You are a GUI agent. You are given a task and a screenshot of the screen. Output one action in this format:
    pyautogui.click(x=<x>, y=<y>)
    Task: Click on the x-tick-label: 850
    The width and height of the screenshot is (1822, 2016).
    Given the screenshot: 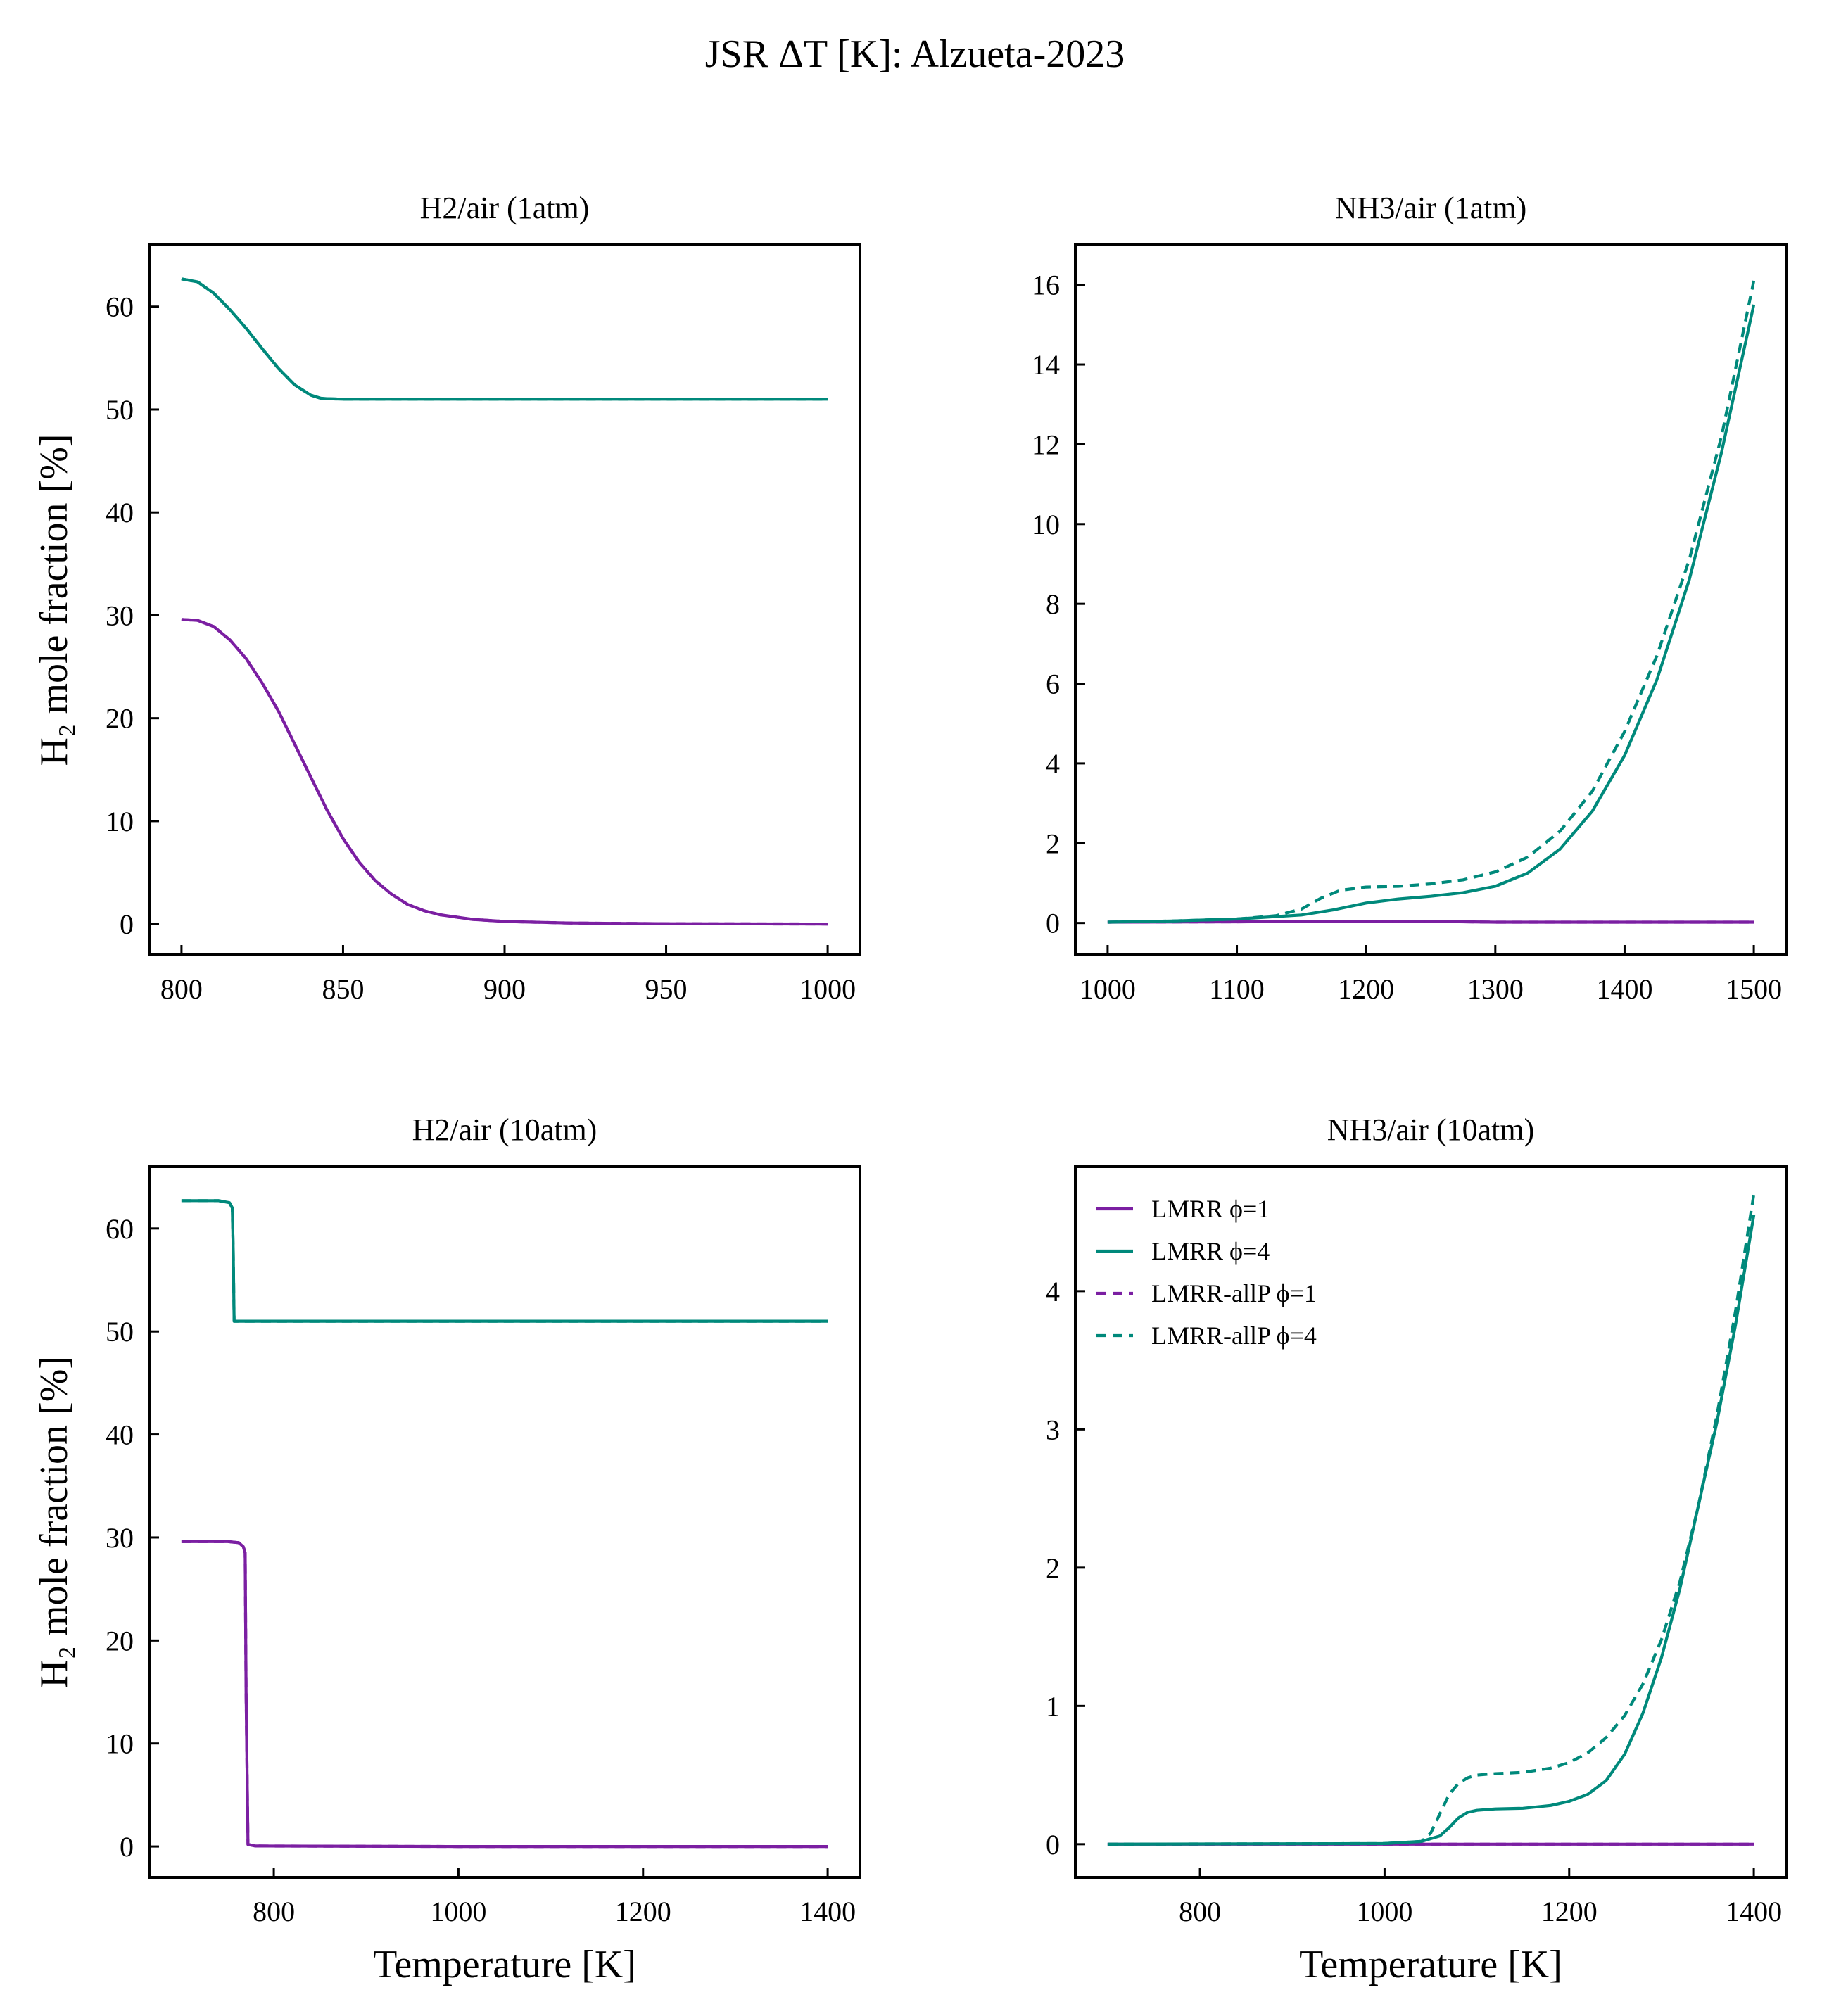 What is the action you would take?
    pyautogui.click(x=343, y=989)
    